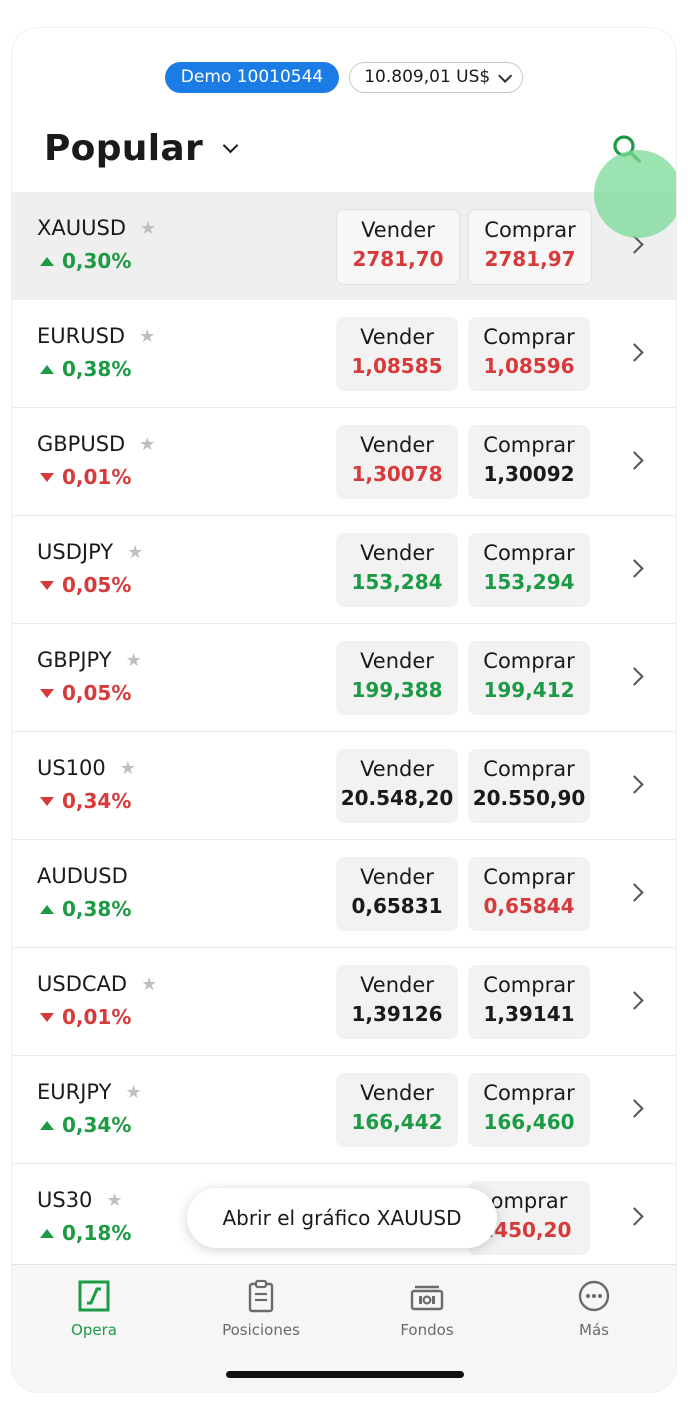 The image size is (688, 1416). Describe the element at coordinates (81, 228) in the screenshot. I see `symbol-label: XAUUSD` at that location.